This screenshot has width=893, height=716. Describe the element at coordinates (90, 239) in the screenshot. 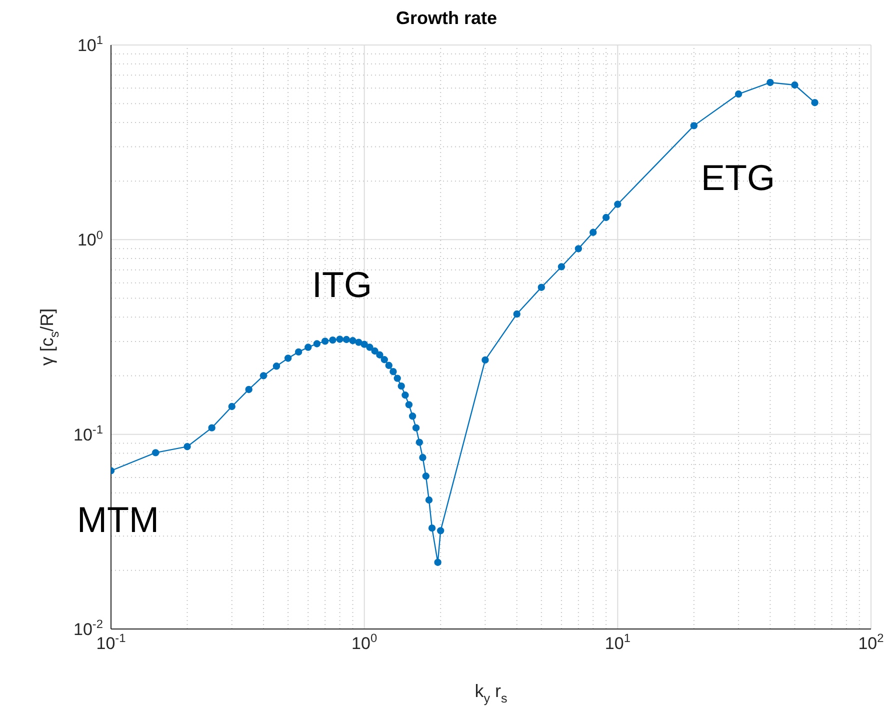

I see `y-tick-label: 10$^{0}$` at that location.